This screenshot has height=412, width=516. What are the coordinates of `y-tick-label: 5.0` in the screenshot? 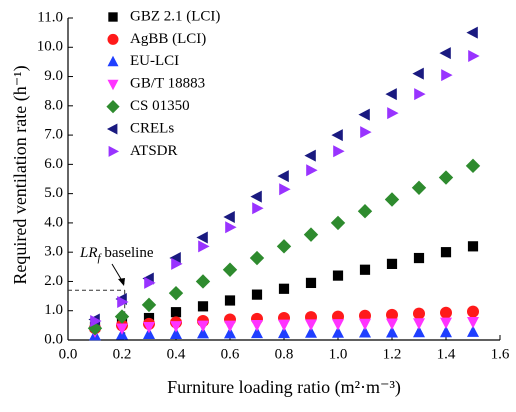 It's located at (53, 193).